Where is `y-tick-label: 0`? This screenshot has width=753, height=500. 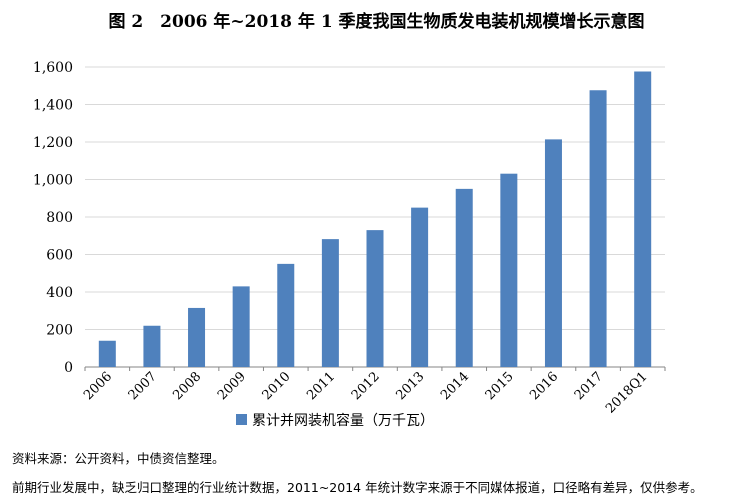
y-tick-label: 0 is located at coordinates (68, 368).